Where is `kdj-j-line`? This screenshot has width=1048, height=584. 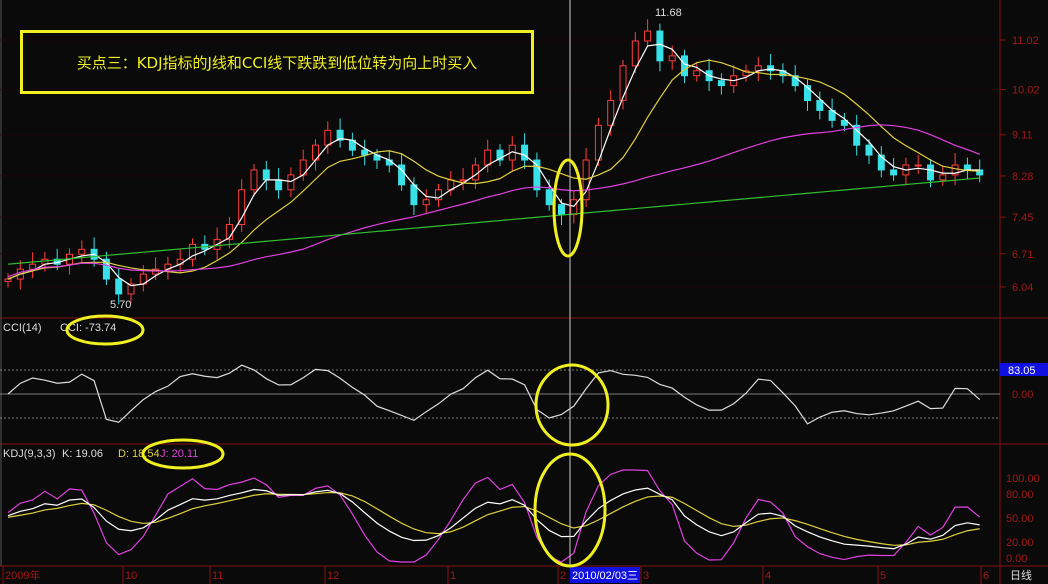 kdj-j-line is located at coordinates (494, 516).